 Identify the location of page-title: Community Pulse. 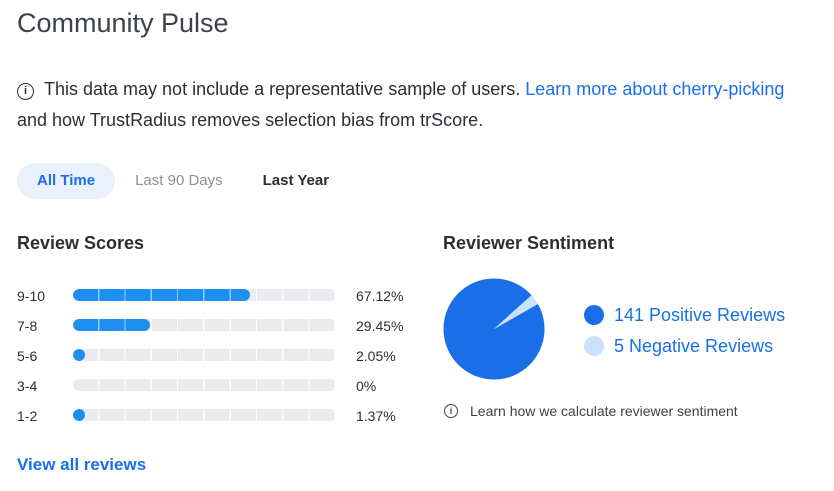
(123, 23).